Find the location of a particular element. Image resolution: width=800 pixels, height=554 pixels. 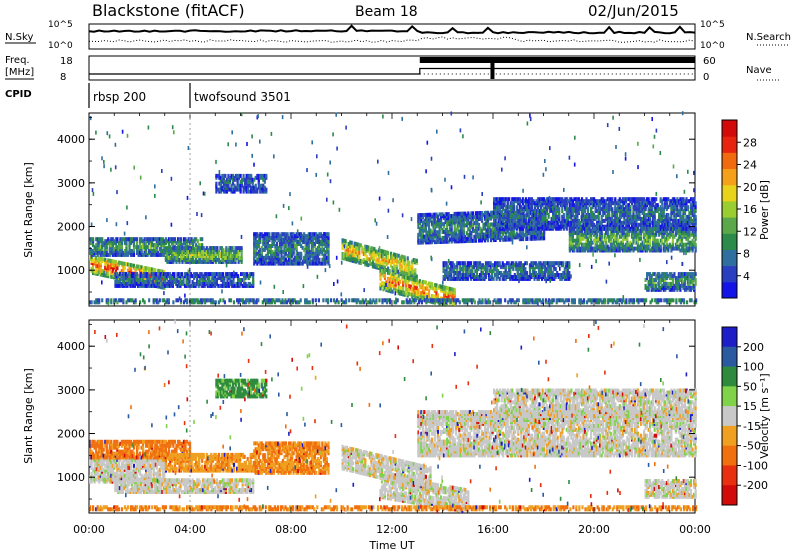

noise-tick-high-left: 10^5 is located at coordinates (60, 25).